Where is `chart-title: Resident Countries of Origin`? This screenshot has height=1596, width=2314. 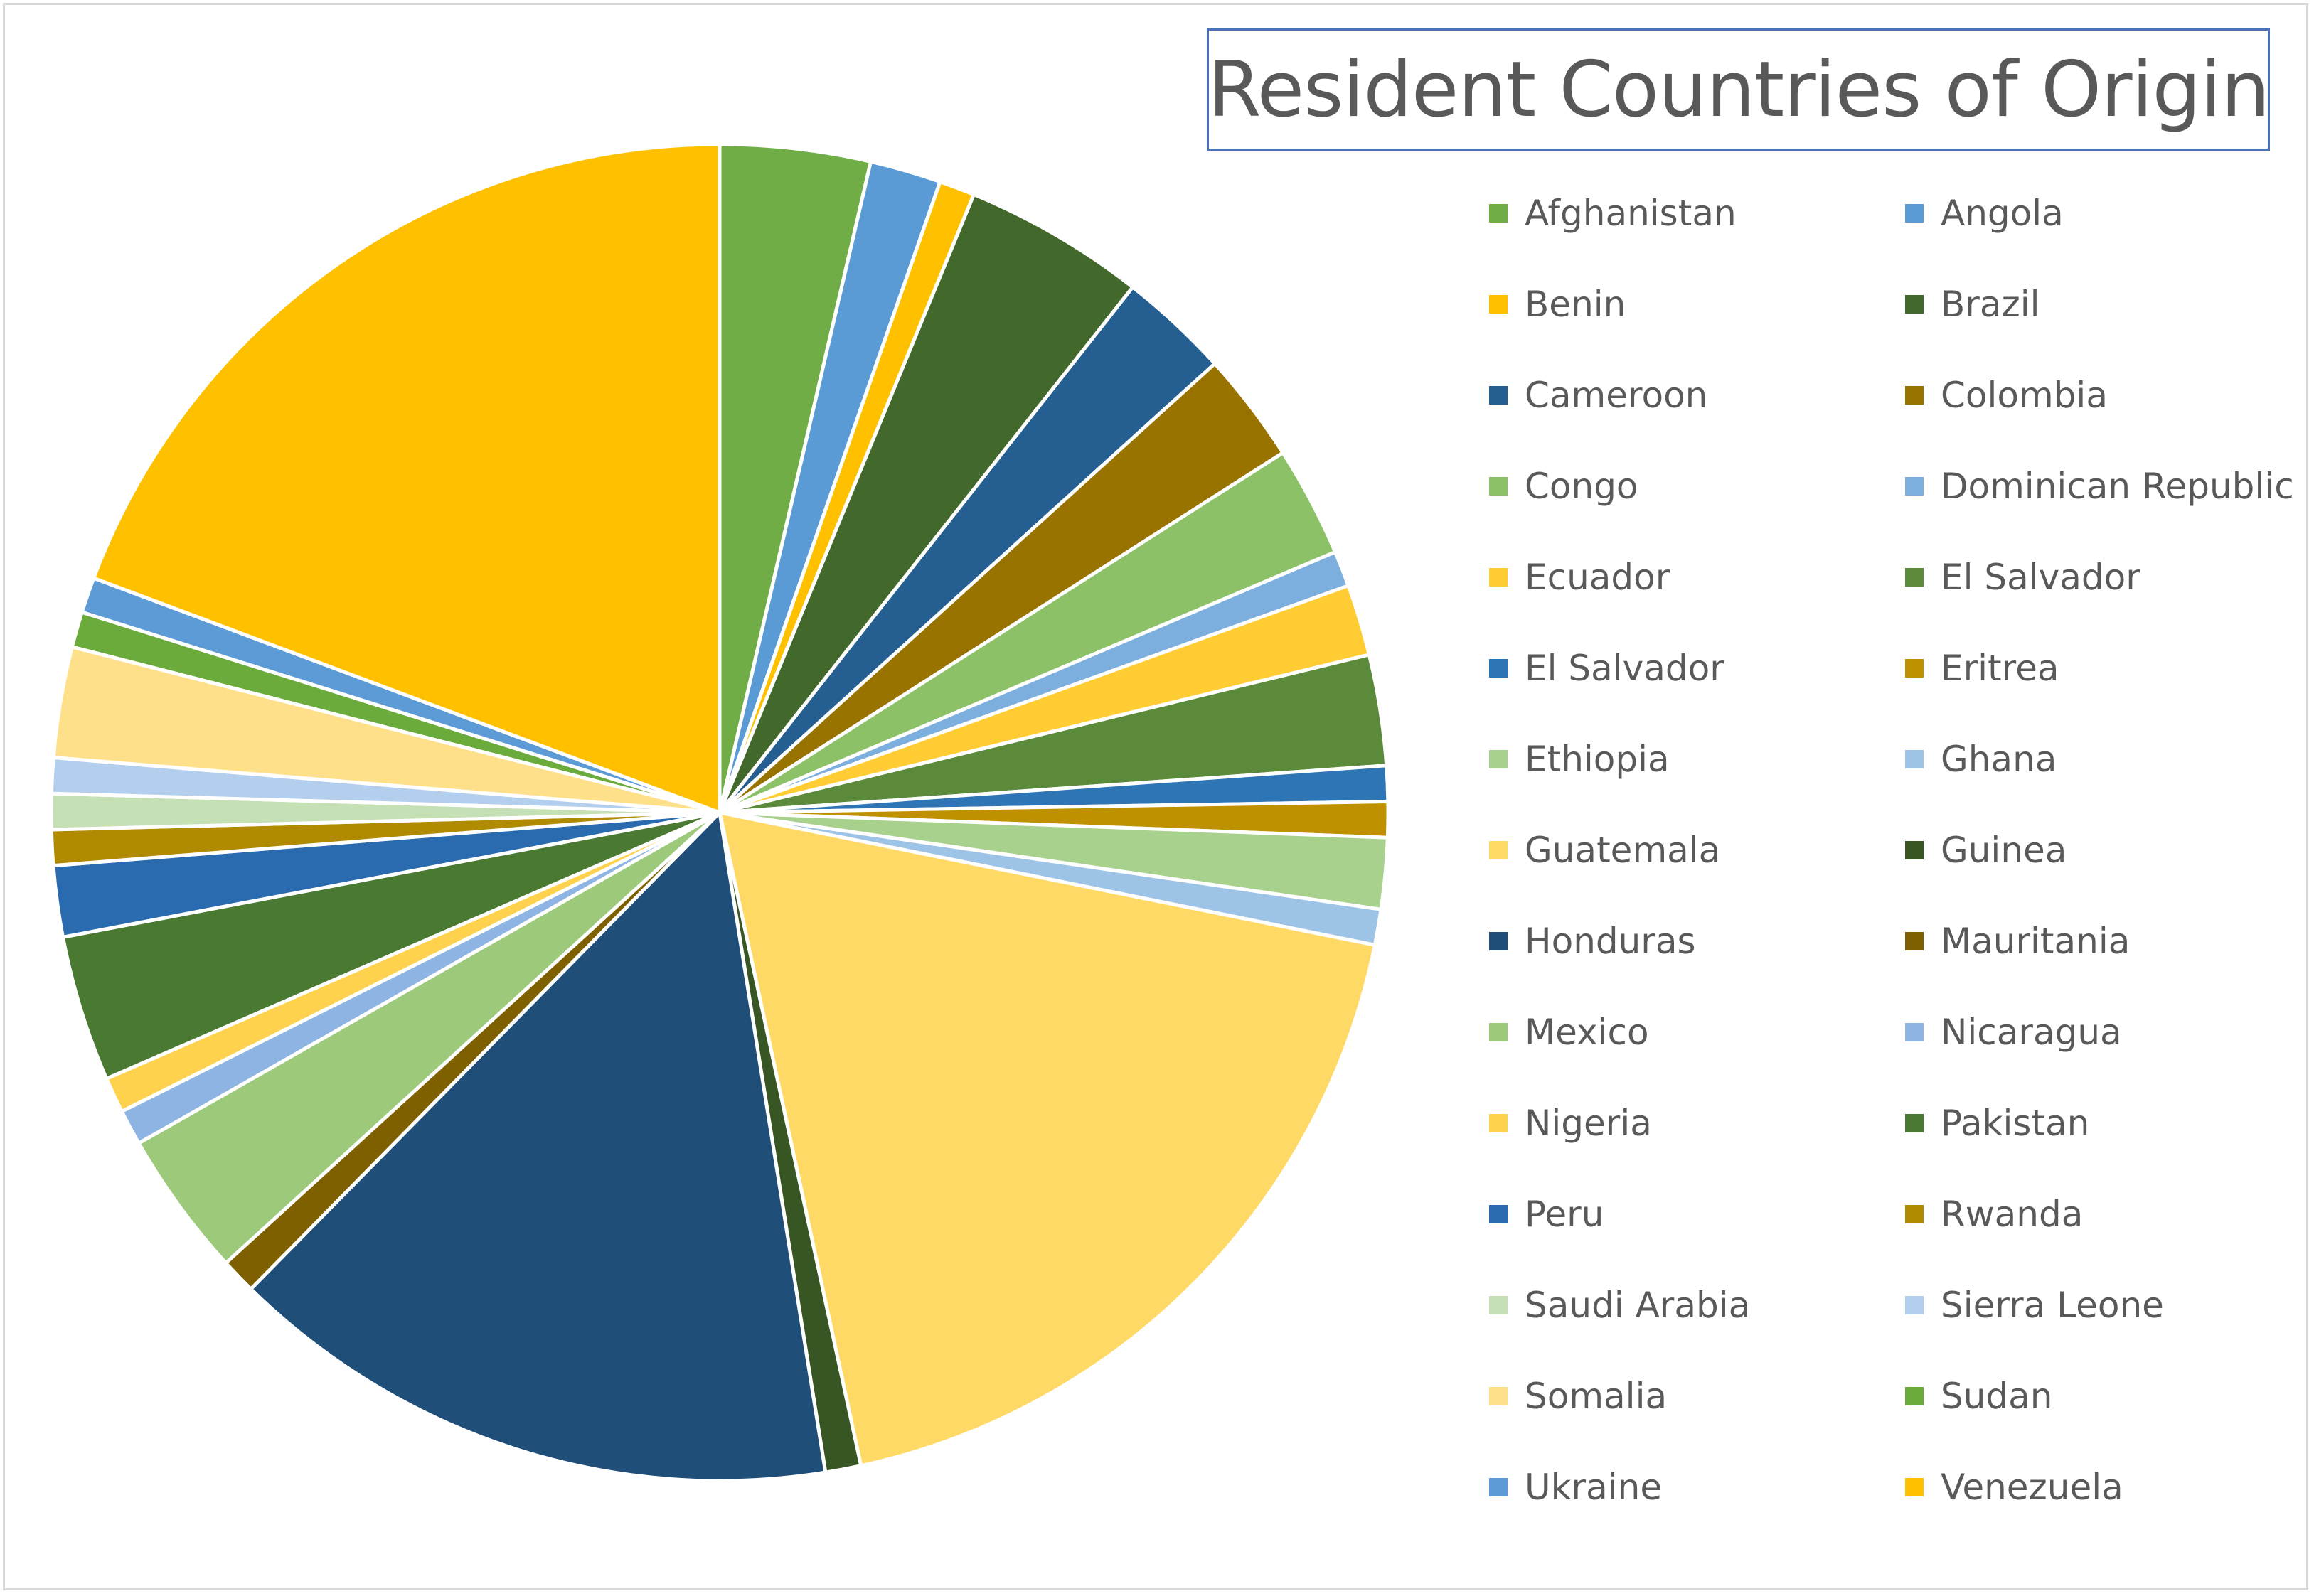
chart-title: Resident Countries of Origin is located at coordinates (1738, 89).